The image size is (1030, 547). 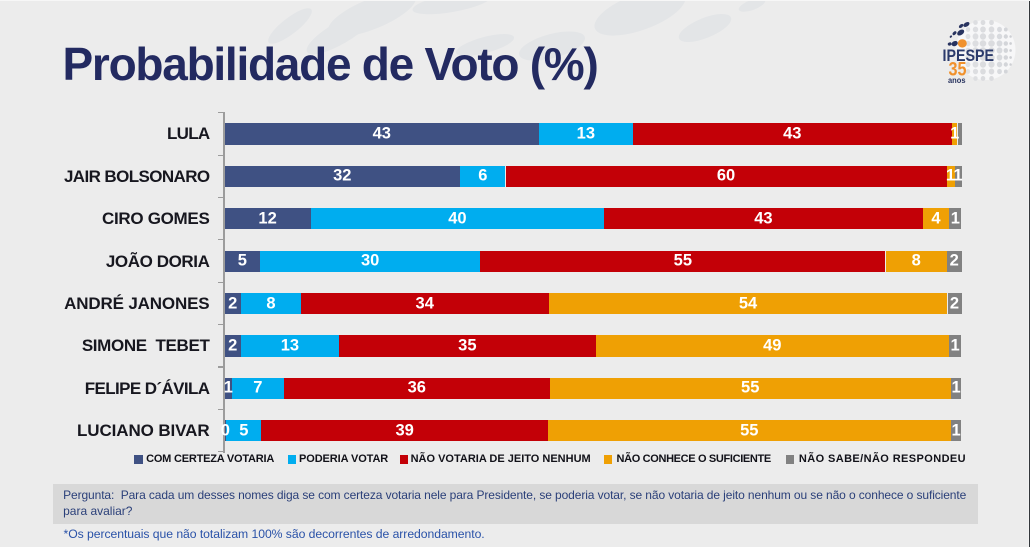 What do you see at coordinates (957, 80) in the screenshot?
I see `svg-text: anos` at bounding box center [957, 80].